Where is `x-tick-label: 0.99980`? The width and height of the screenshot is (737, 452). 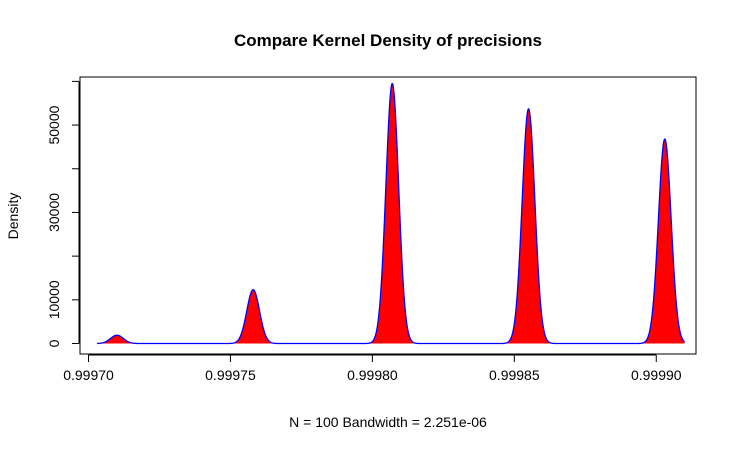 x-tick-label: 0.99980 is located at coordinates (372, 375).